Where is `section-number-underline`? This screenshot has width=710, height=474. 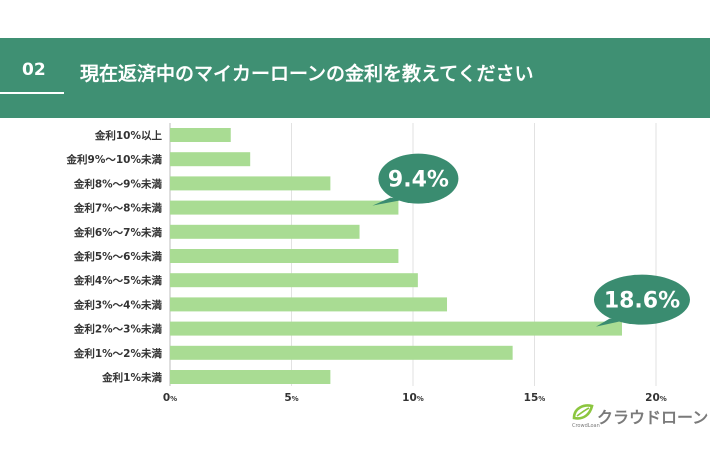
section-number-underline is located at coordinates (32, 93).